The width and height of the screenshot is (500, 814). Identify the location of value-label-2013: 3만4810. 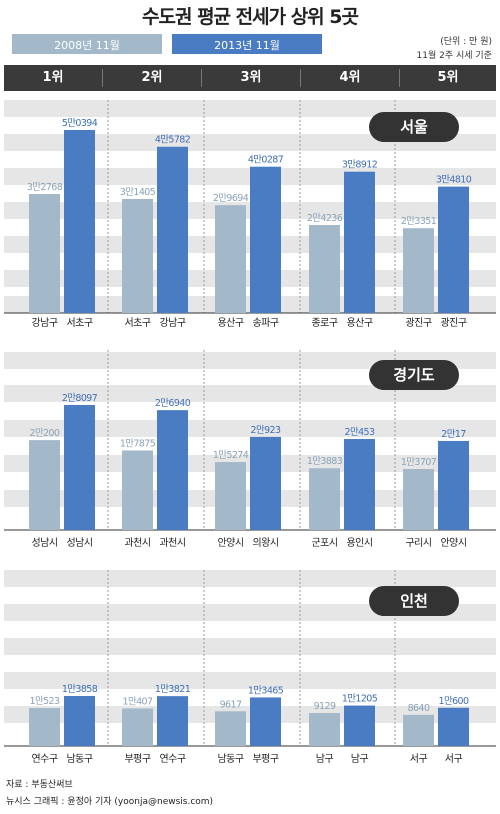
(454, 180).